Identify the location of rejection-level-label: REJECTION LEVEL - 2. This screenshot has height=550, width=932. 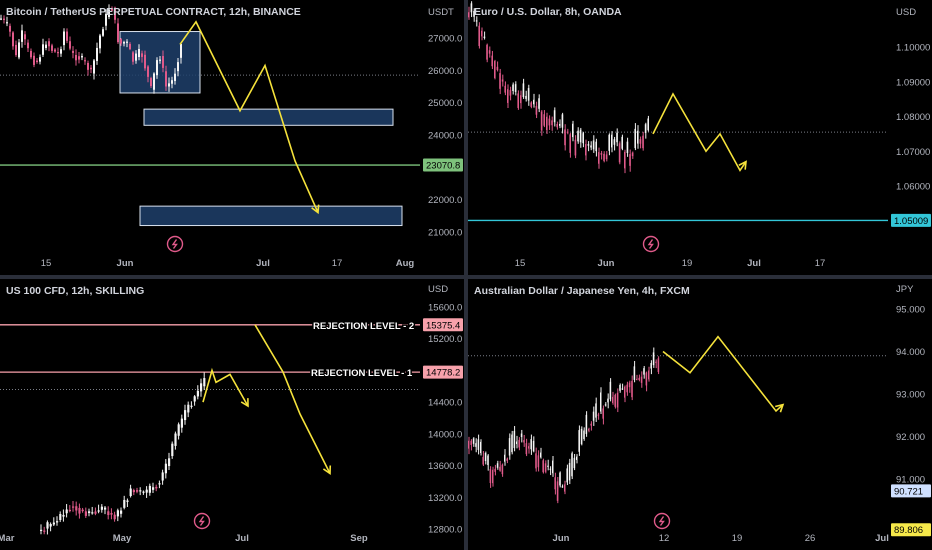
(363, 326).